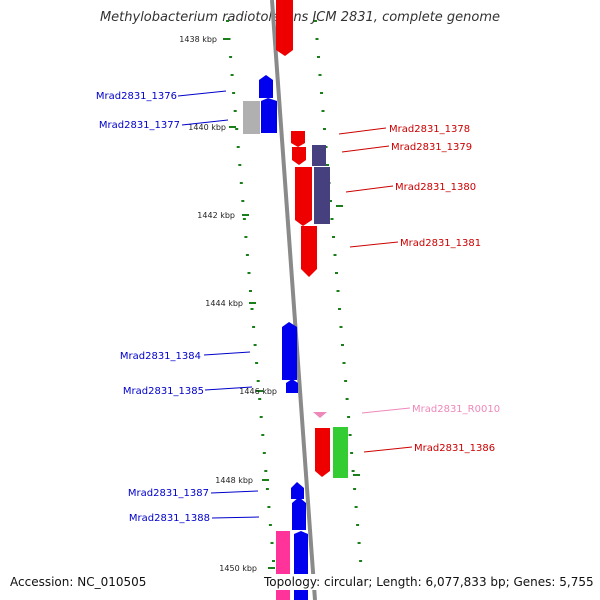 The image size is (600, 600). Describe the element at coordinates (429, 129) in the screenshot. I see `gene-label: Mrad2831_1378` at that location.